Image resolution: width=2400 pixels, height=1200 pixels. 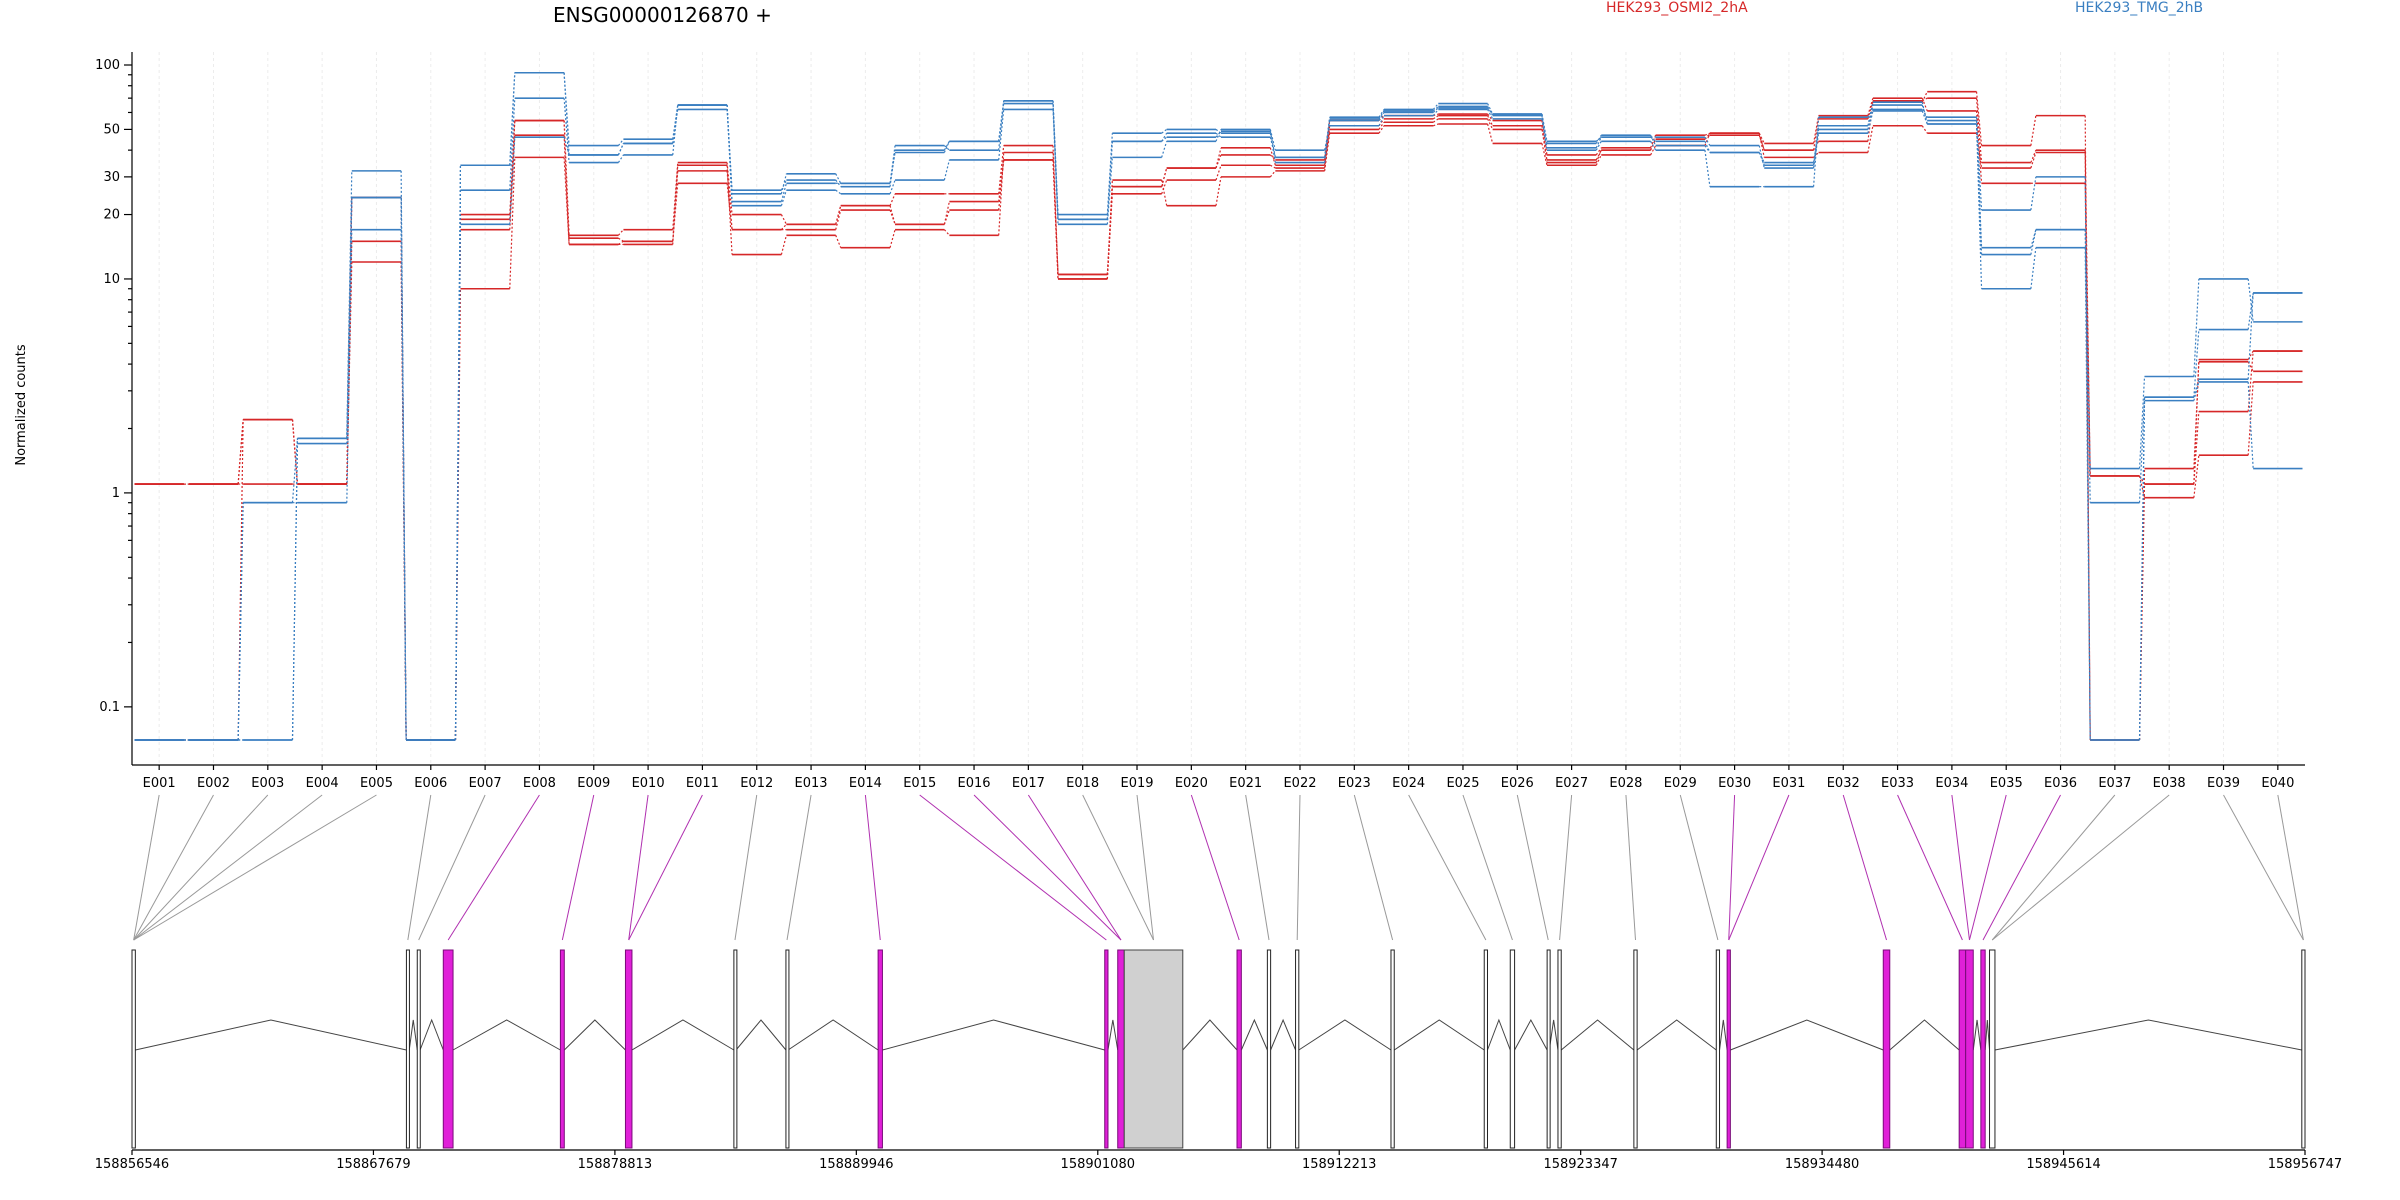 What do you see at coordinates (1517, 783) in the screenshot?
I see `x-tick-label: E026` at bounding box center [1517, 783].